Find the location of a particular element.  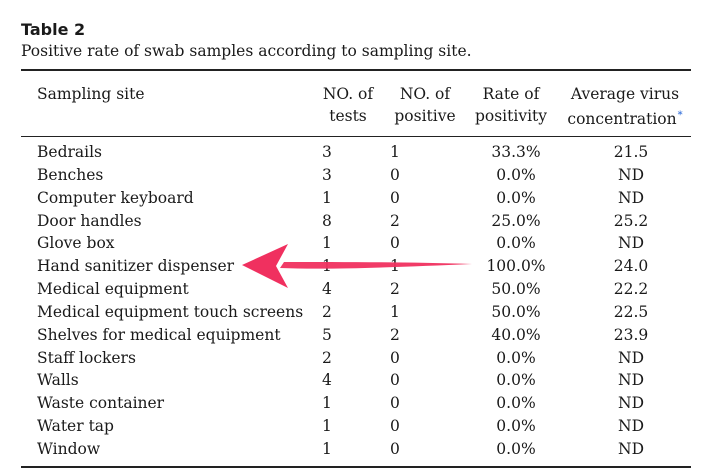

header-rate-line2: positivity is located at coordinates (511, 116).